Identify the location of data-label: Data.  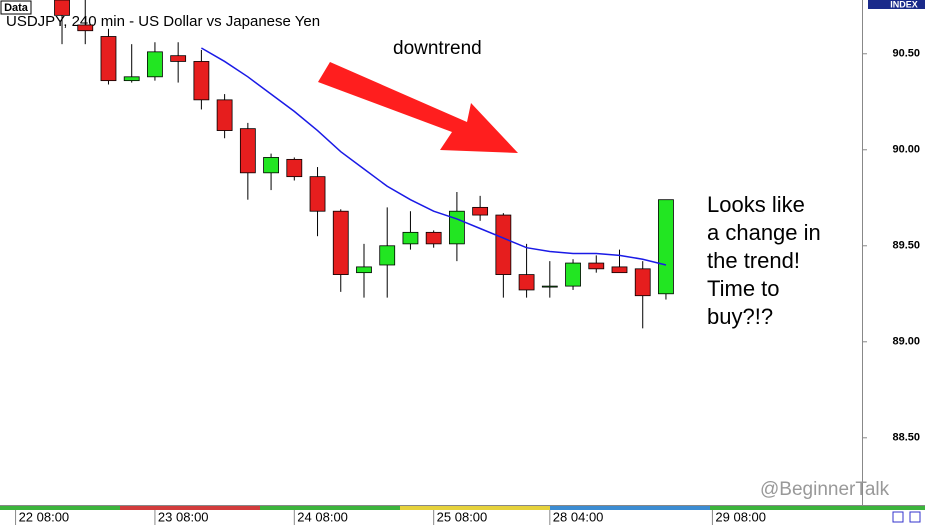
(16, 8).